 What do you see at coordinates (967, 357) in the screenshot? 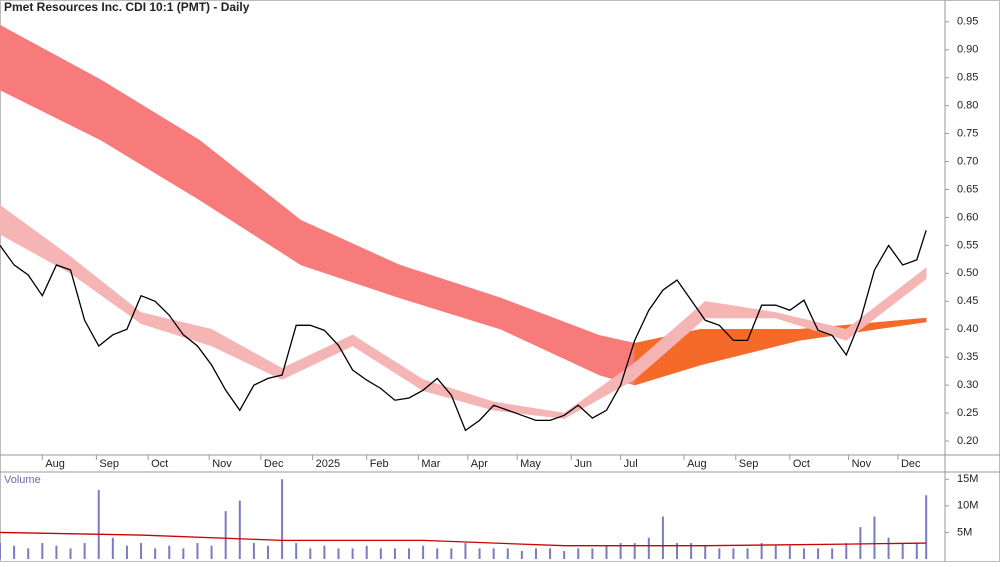
I see `y-tick-label: 0.35` at bounding box center [967, 357].